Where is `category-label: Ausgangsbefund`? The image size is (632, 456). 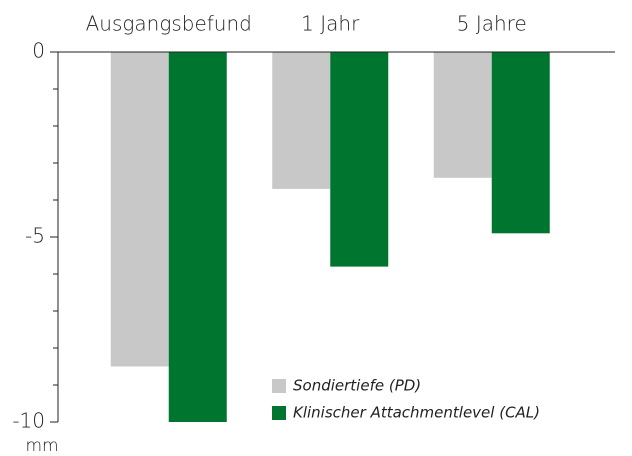 category-label: Ausgangsbefund is located at coordinates (169, 24).